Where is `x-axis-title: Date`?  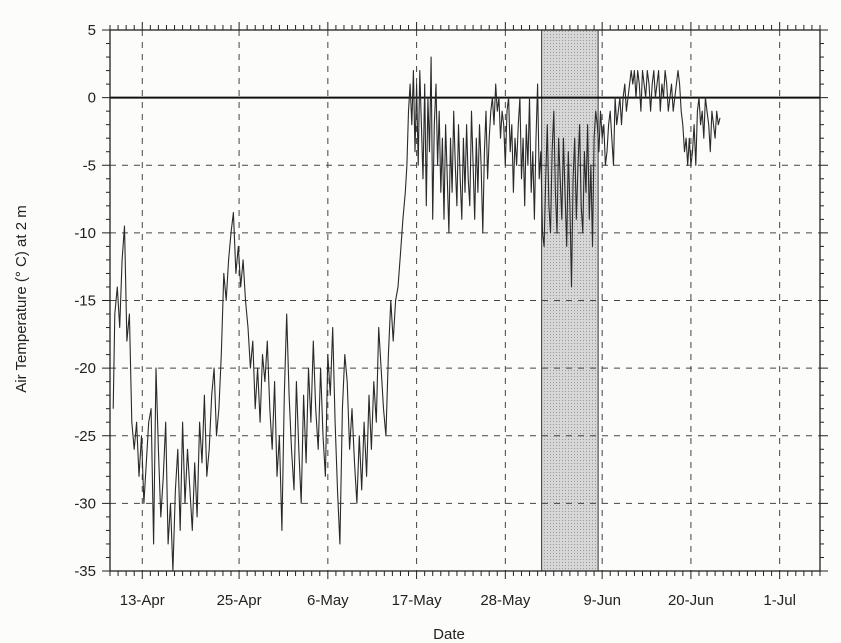 x-axis-title: Date is located at coordinates (449, 634).